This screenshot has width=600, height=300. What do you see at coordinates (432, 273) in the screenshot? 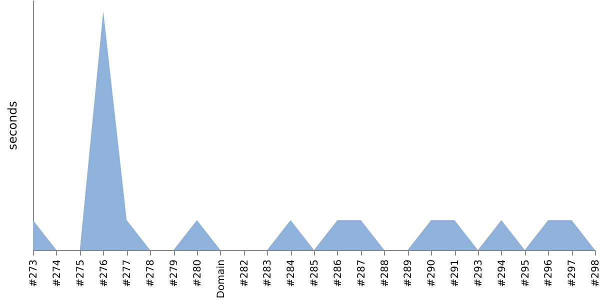
I see `x-tick-label: #290` at bounding box center [432, 273].